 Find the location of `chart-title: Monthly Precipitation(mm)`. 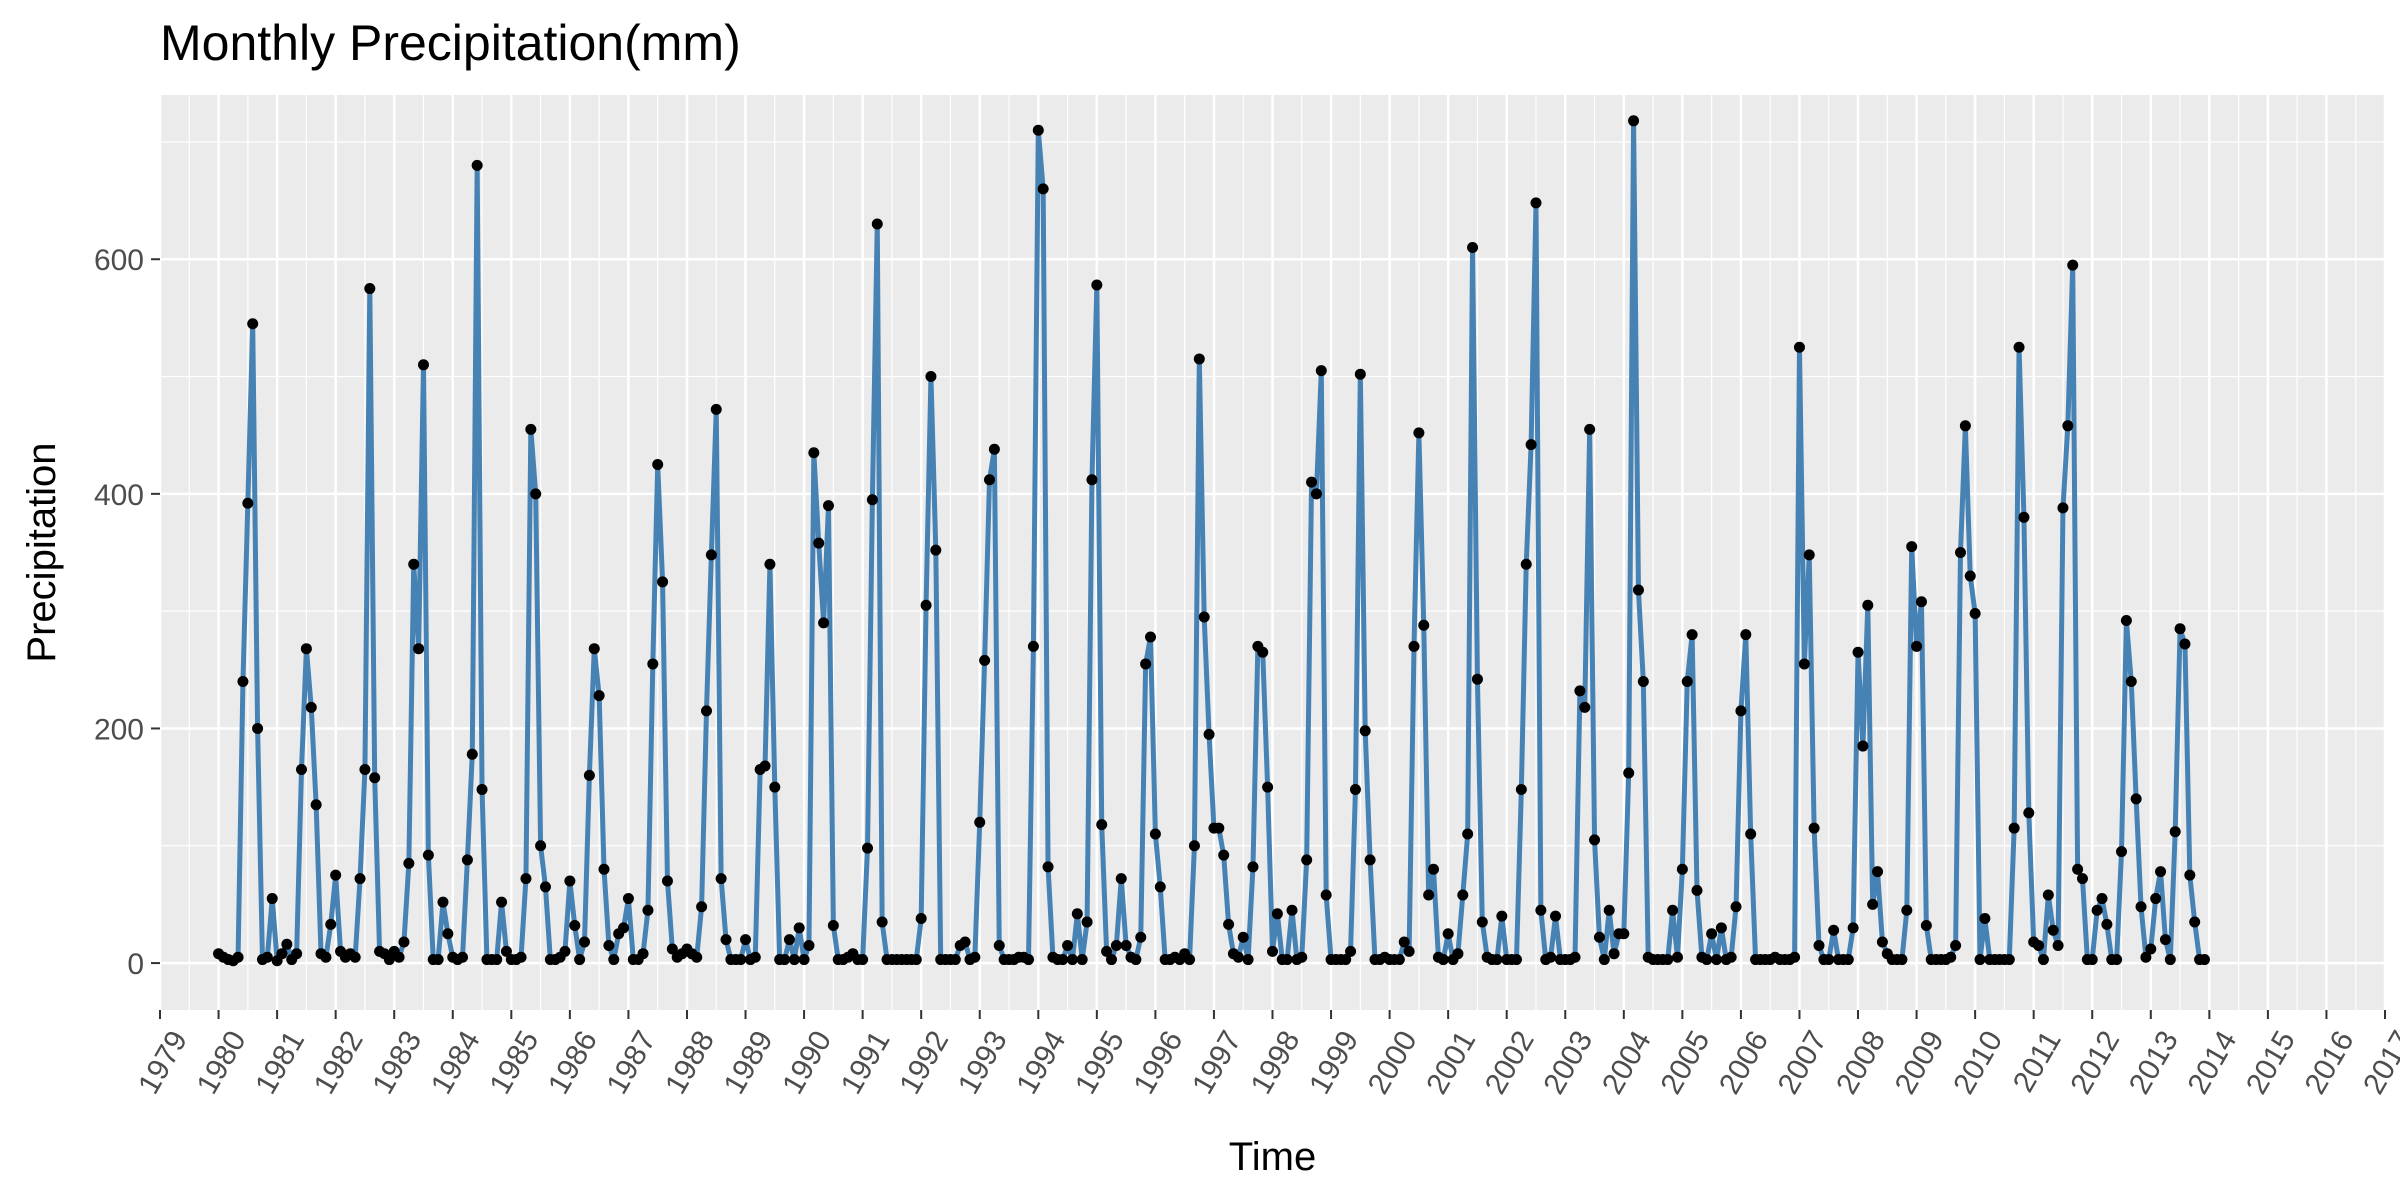

chart-title: Monthly Precipitation(mm) is located at coordinates (450, 43).